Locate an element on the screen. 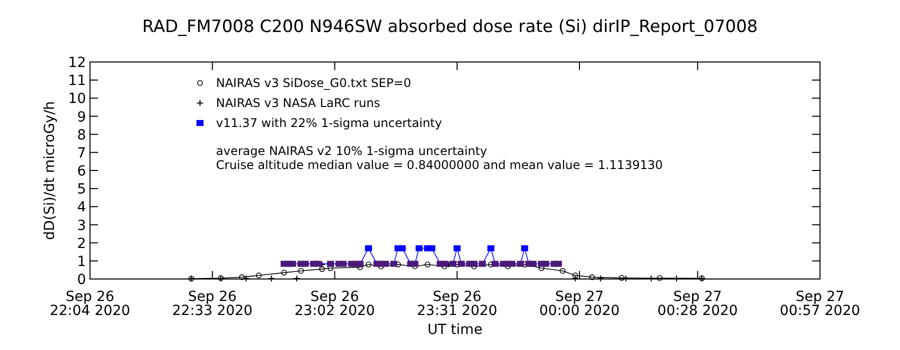  annotation: Cruise altitude median value = 0.84000000 and mean value = 1.1139130 is located at coordinates (439, 165).